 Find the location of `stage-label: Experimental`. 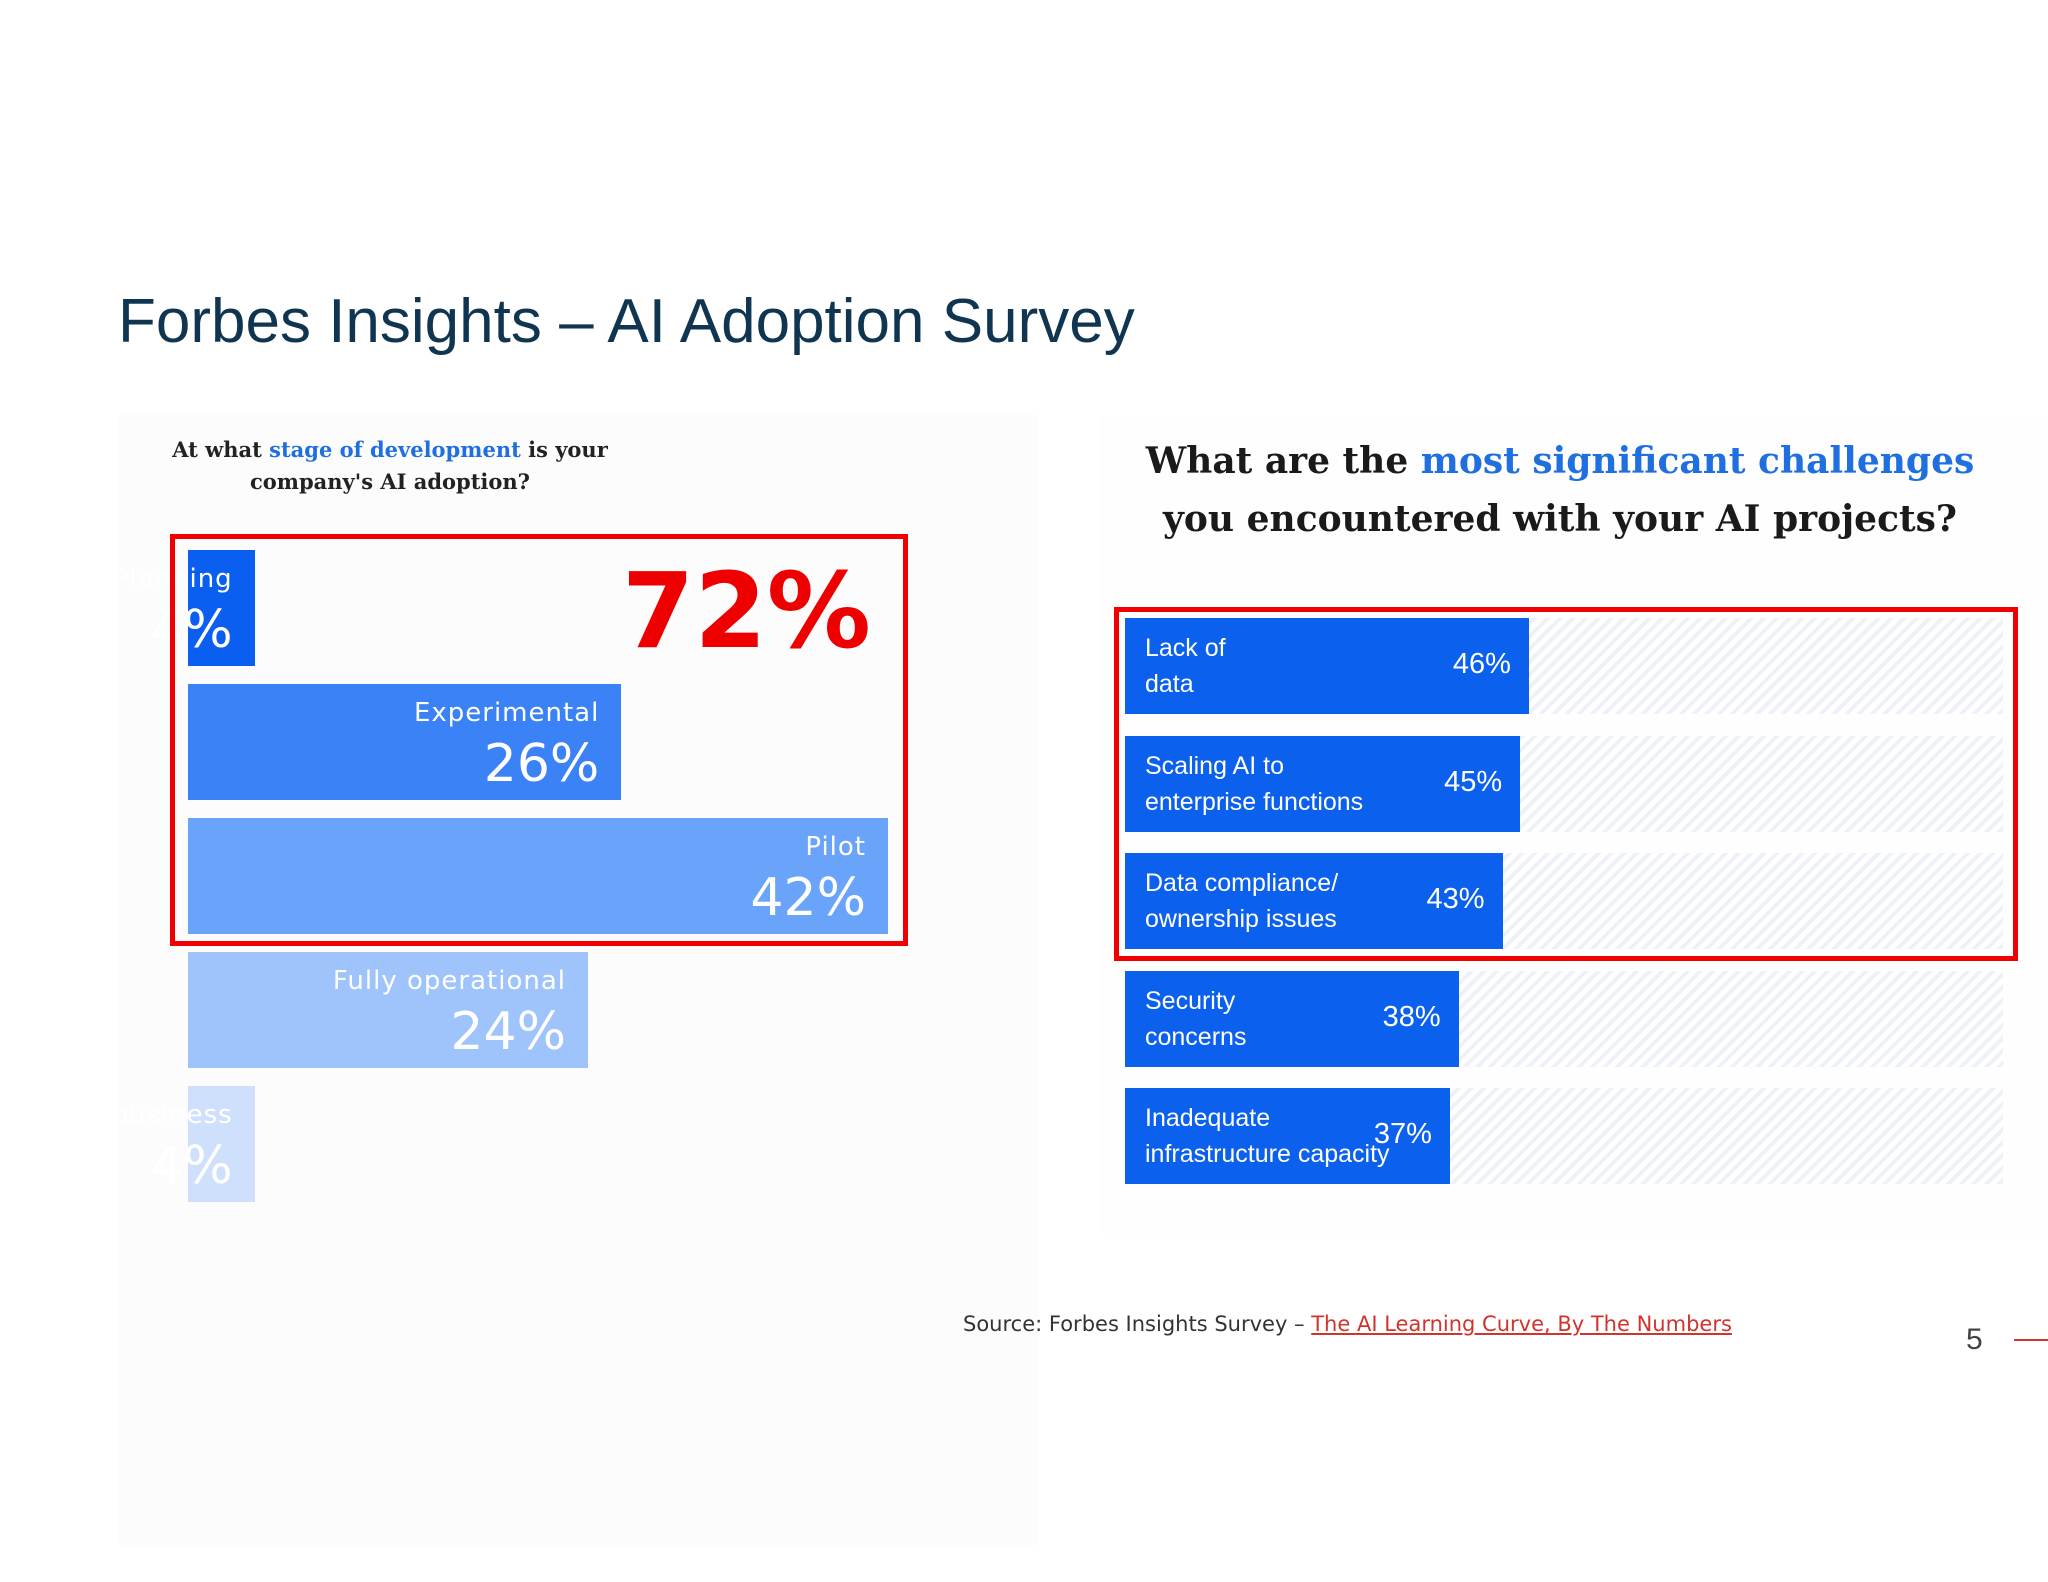

stage-label: Experimental is located at coordinates (506, 713).